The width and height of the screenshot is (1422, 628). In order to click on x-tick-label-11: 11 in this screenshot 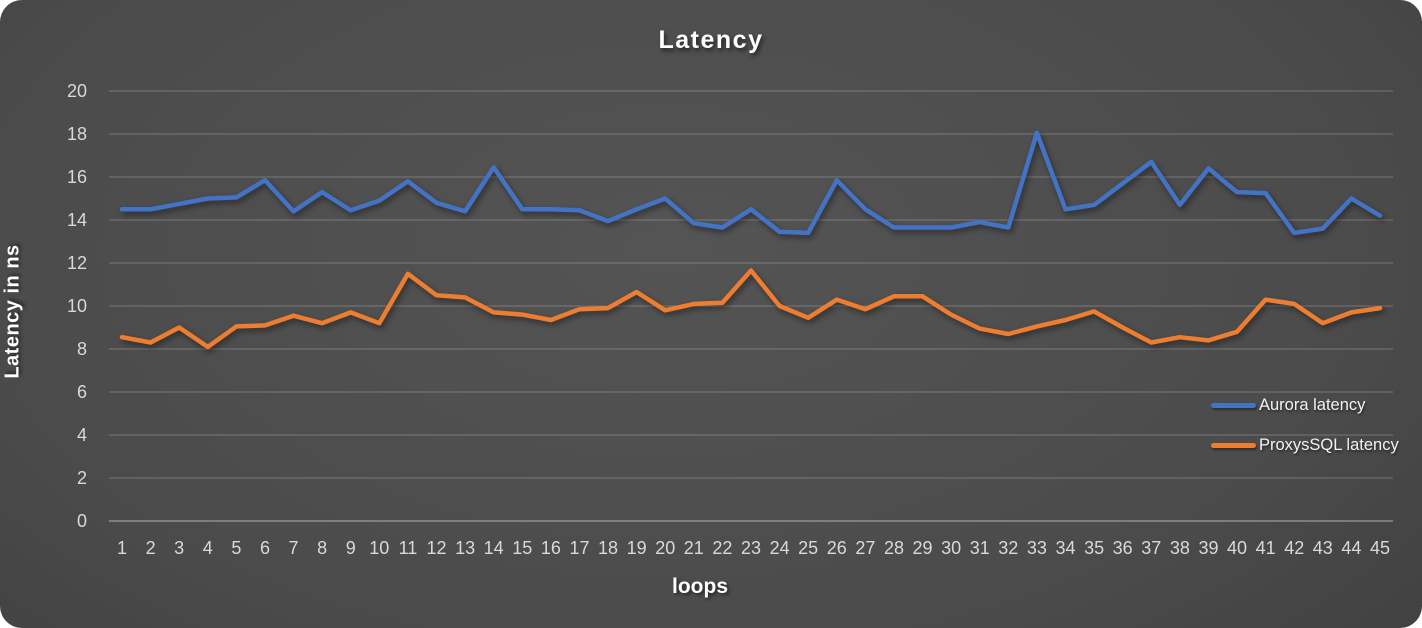, I will do `click(408, 548)`.